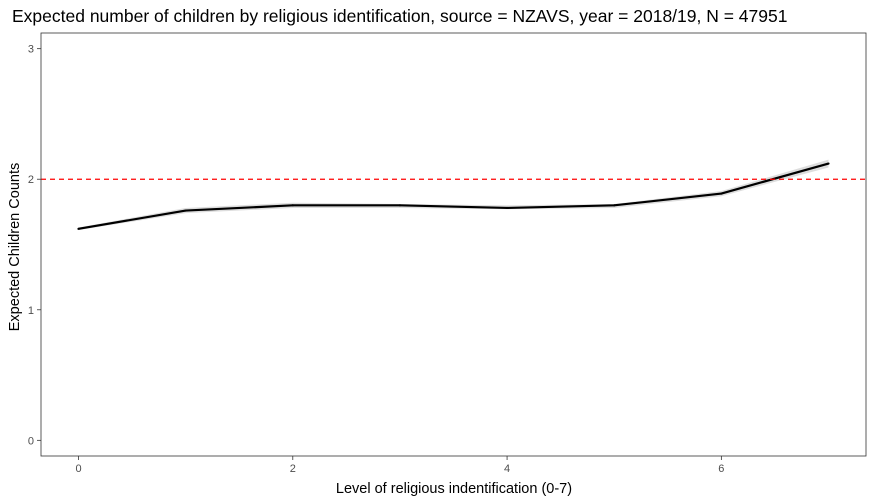  I want to click on x-tick-label: 0, so click(78, 469).